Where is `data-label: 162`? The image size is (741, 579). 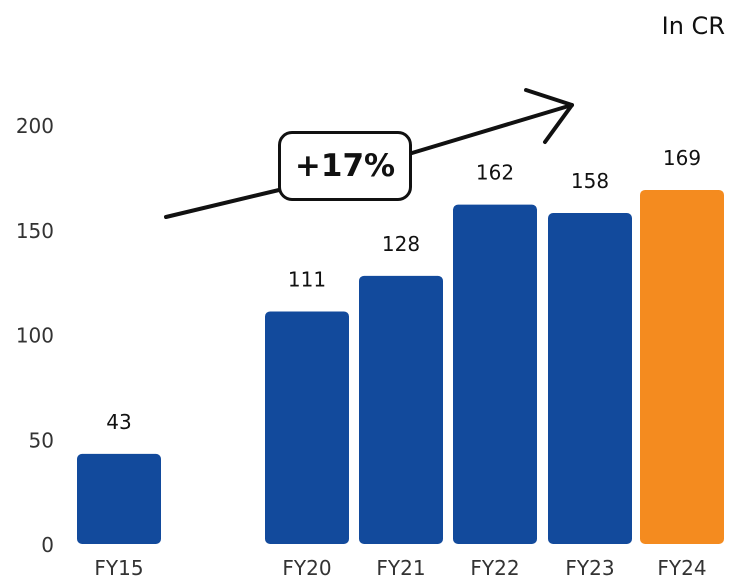 data-label: 162 is located at coordinates (495, 173).